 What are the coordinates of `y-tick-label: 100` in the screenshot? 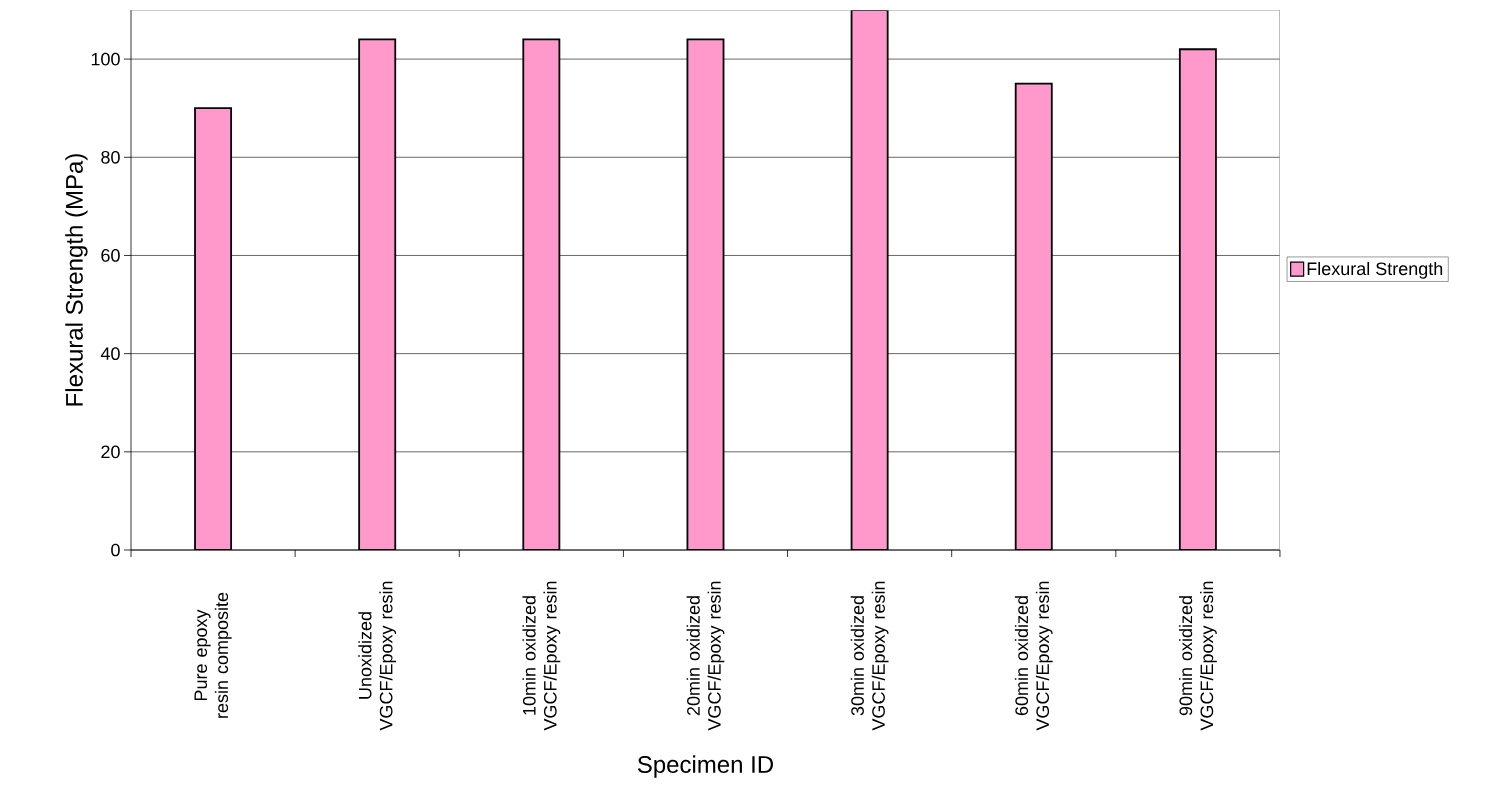 It's located at (105, 59).